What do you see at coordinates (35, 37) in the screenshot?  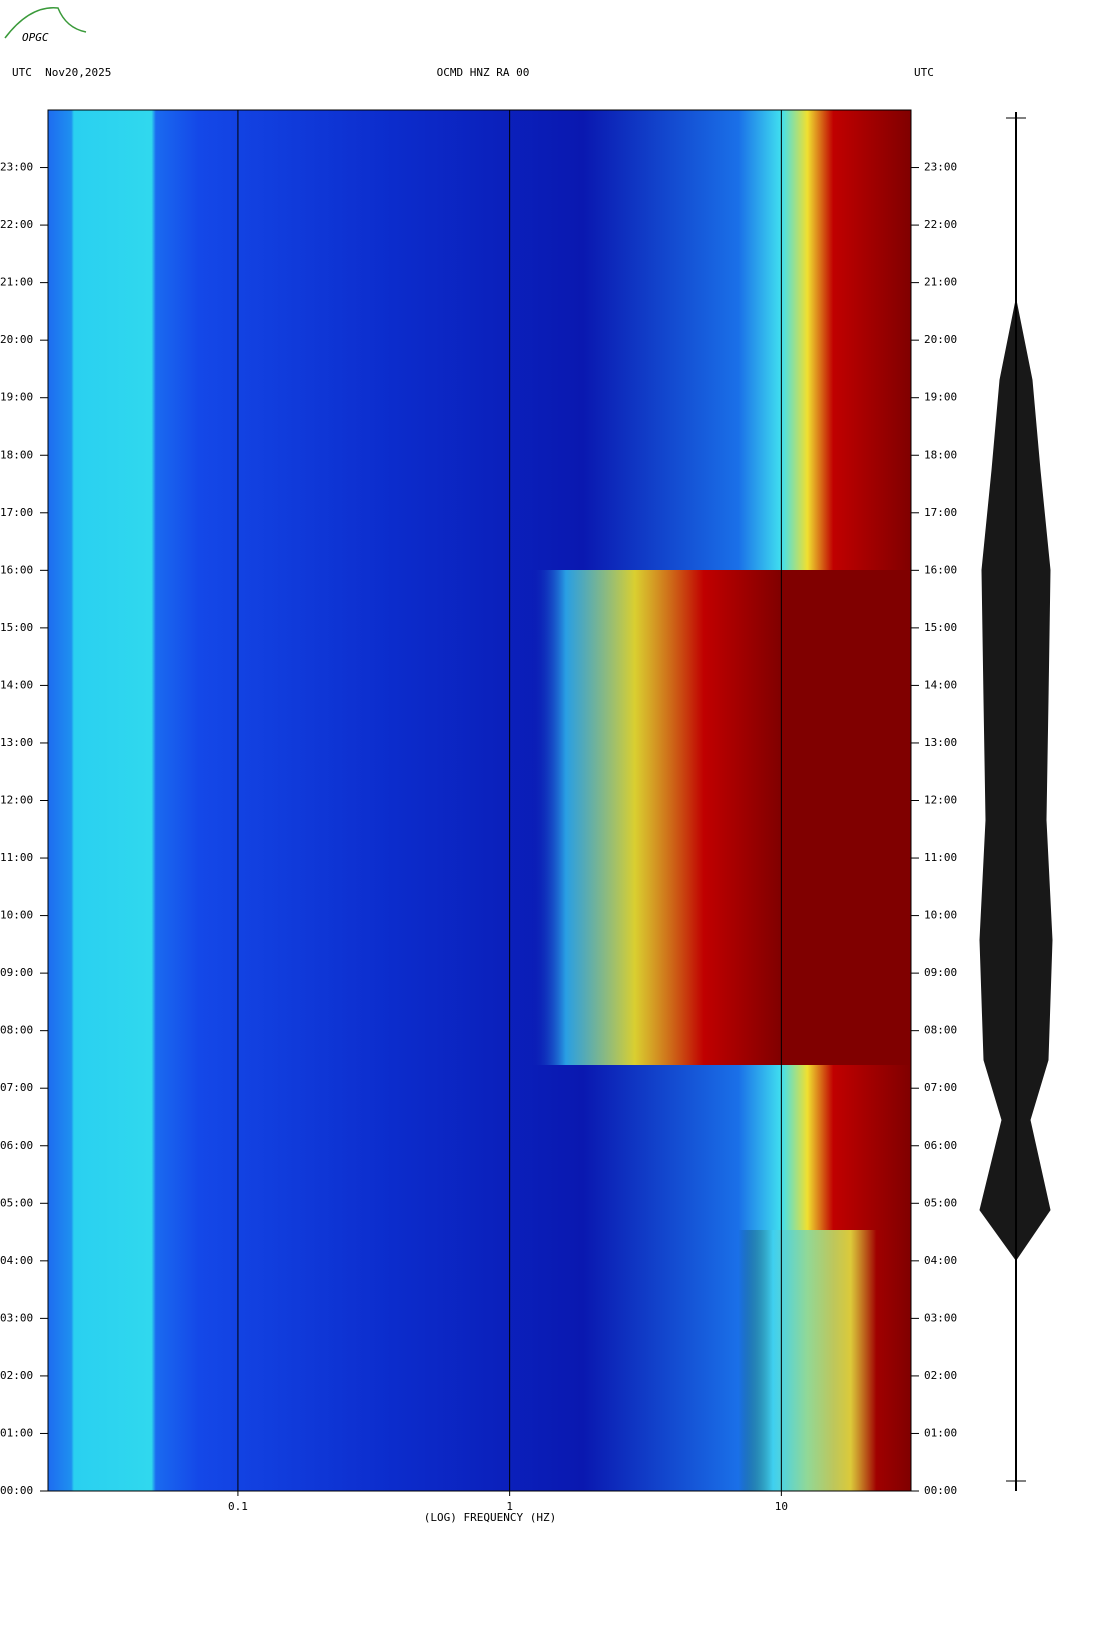 I see `logo: OPGC` at bounding box center [35, 37].